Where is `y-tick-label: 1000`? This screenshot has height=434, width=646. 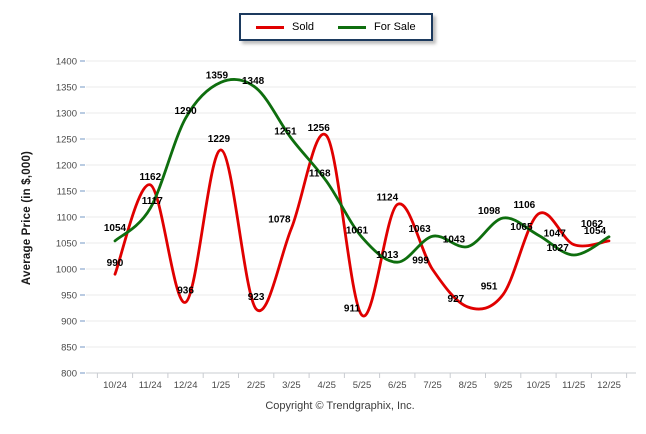
y-tick-label: 1000 is located at coordinates (66, 270).